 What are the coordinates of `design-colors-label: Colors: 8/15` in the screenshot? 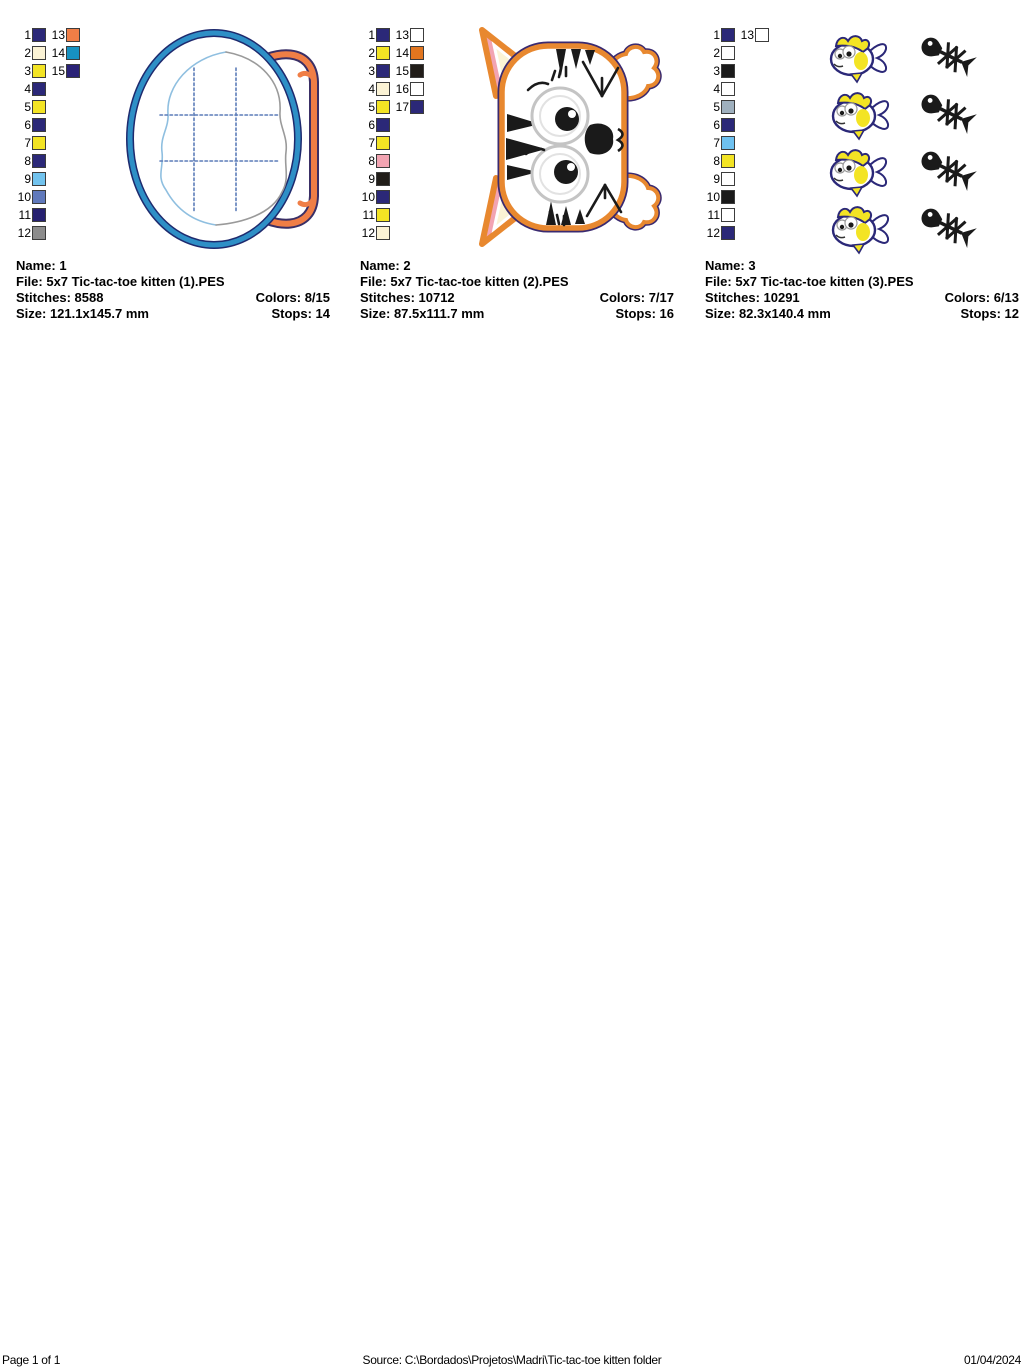 It's located at (292, 297).